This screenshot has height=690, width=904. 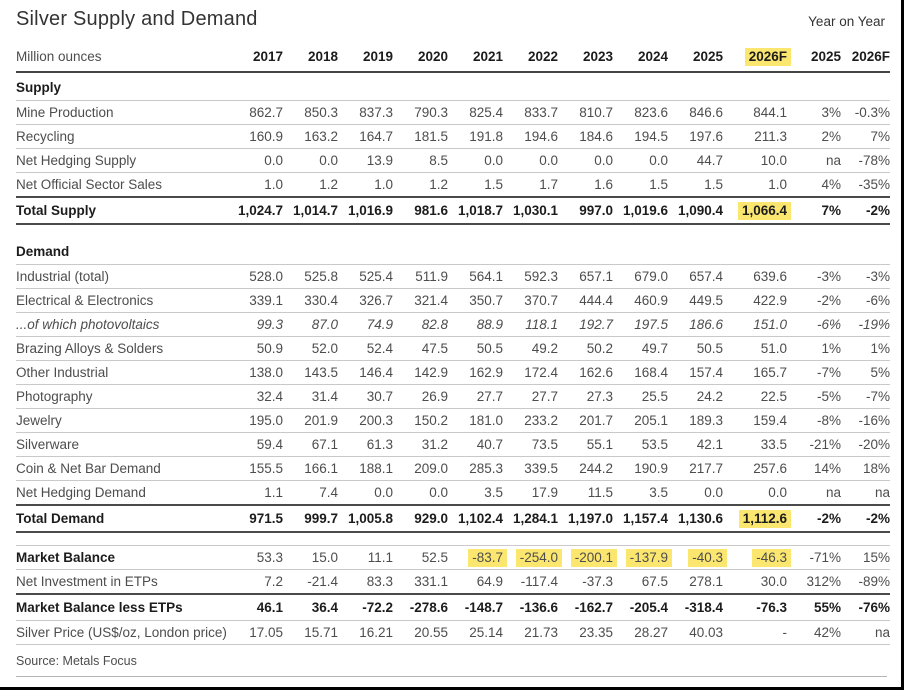 I want to click on cell-value: 564.1, so click(x=475, y=276).